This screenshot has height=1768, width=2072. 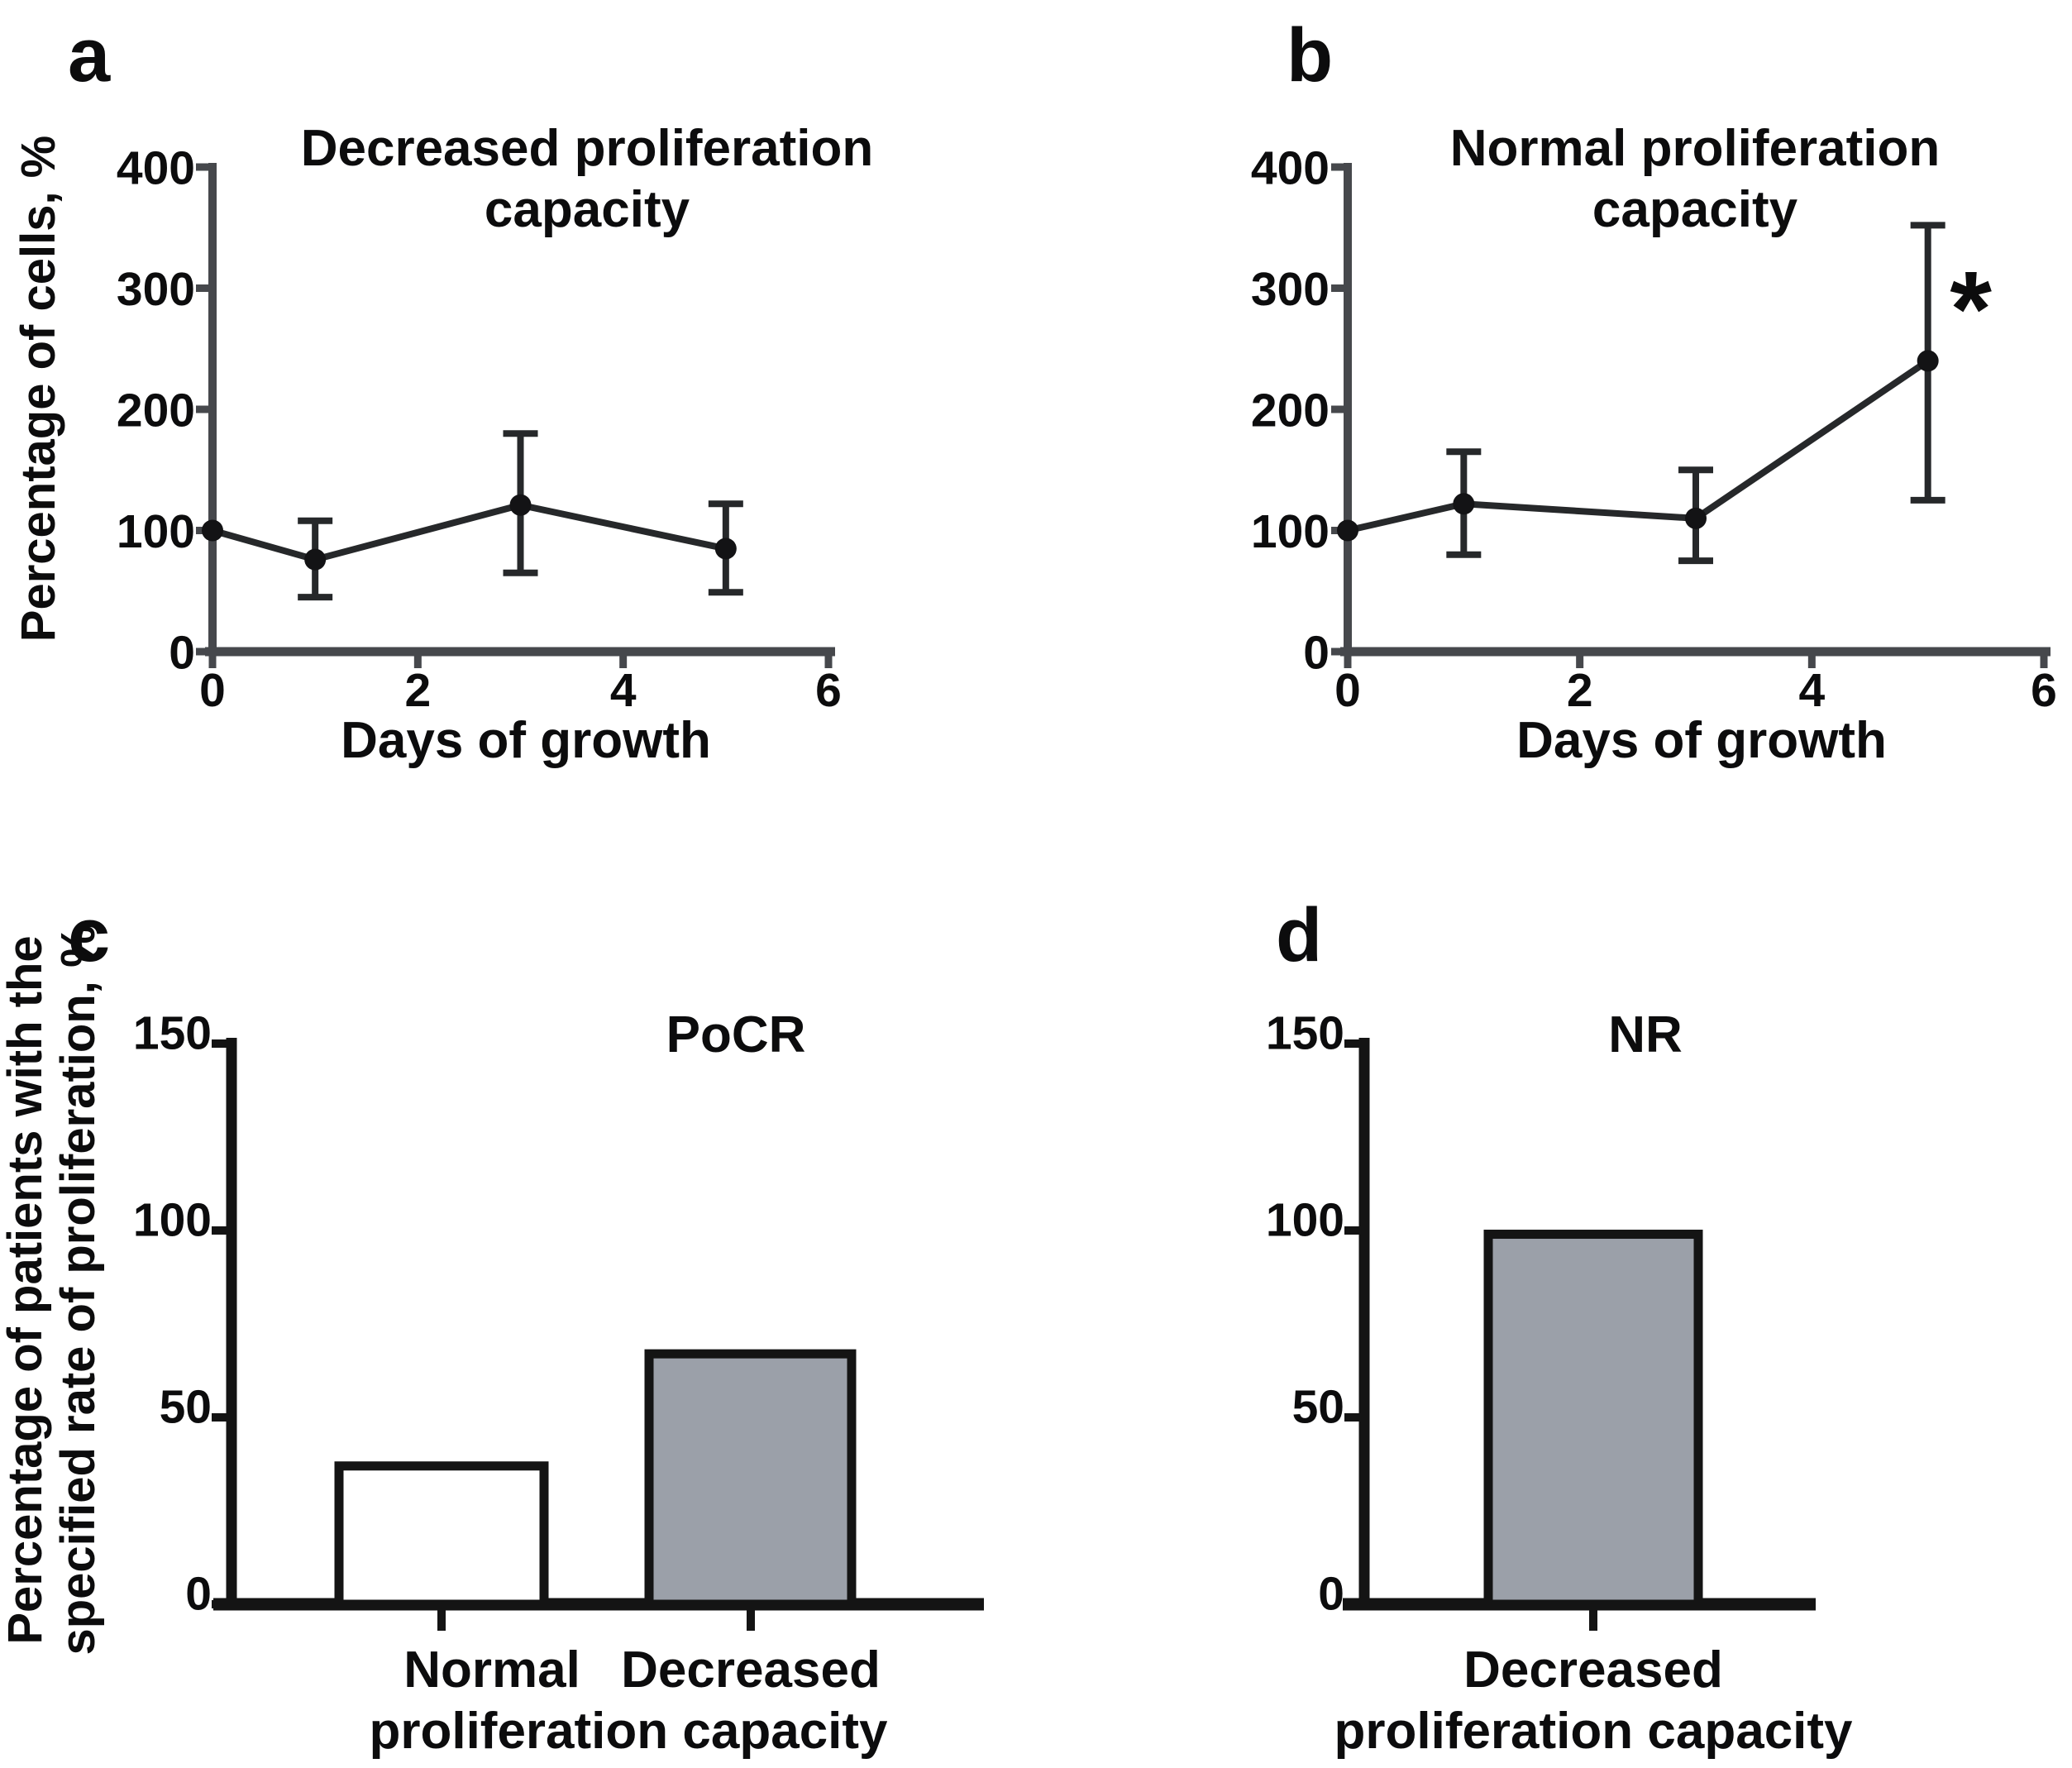 I want to click on y-axis-label-a: Percentage of cells, %, so click(x=38, y=389).